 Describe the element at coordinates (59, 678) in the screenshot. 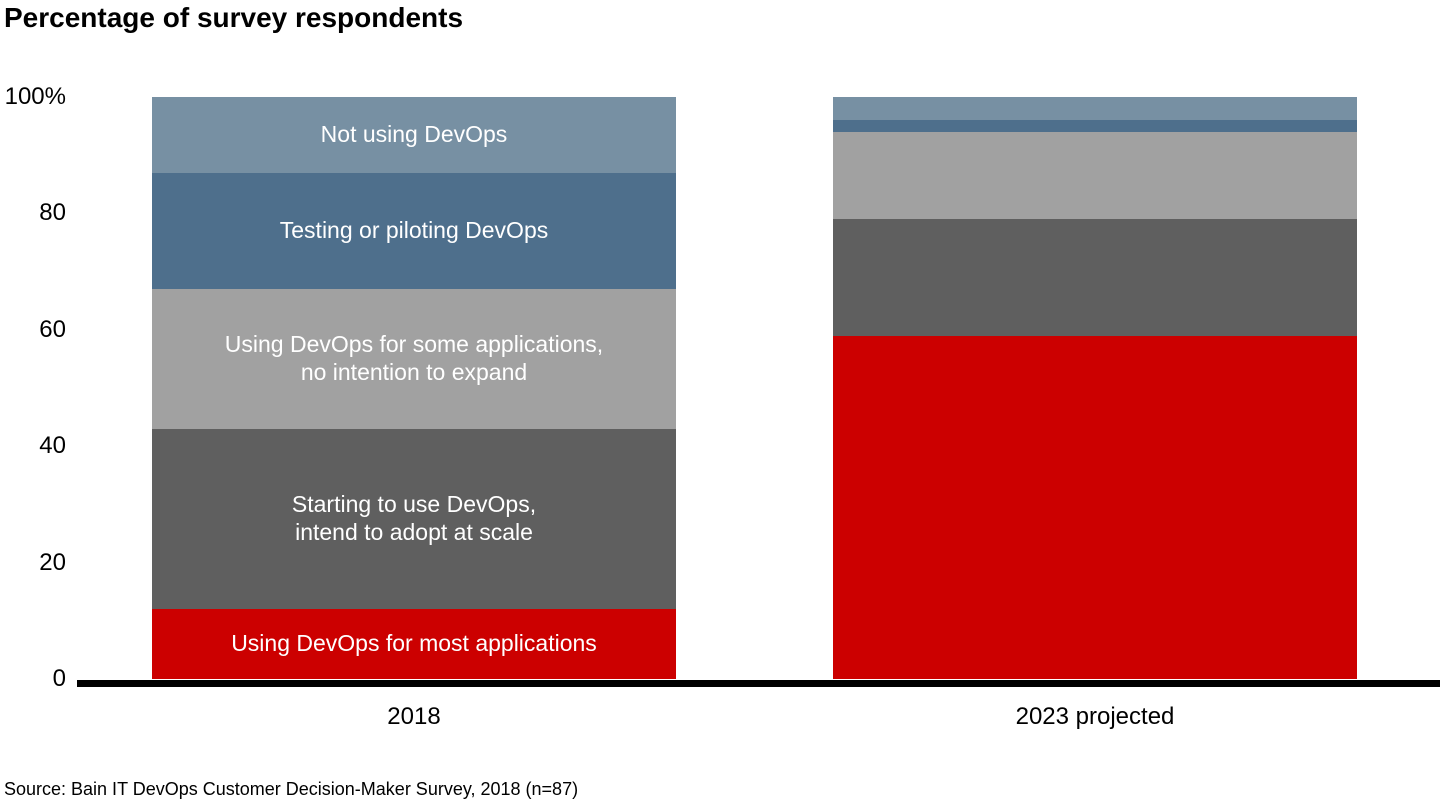

I see `y-axis-tick-label: 0` at that location.